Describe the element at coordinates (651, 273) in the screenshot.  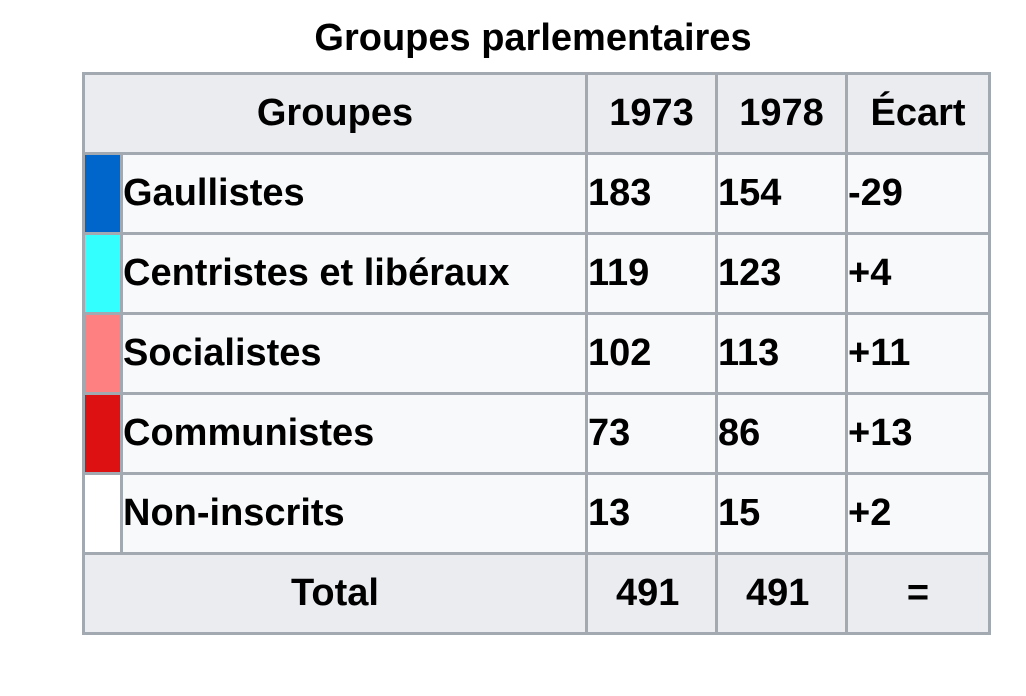
I see `seats-1973: 119` at that location.